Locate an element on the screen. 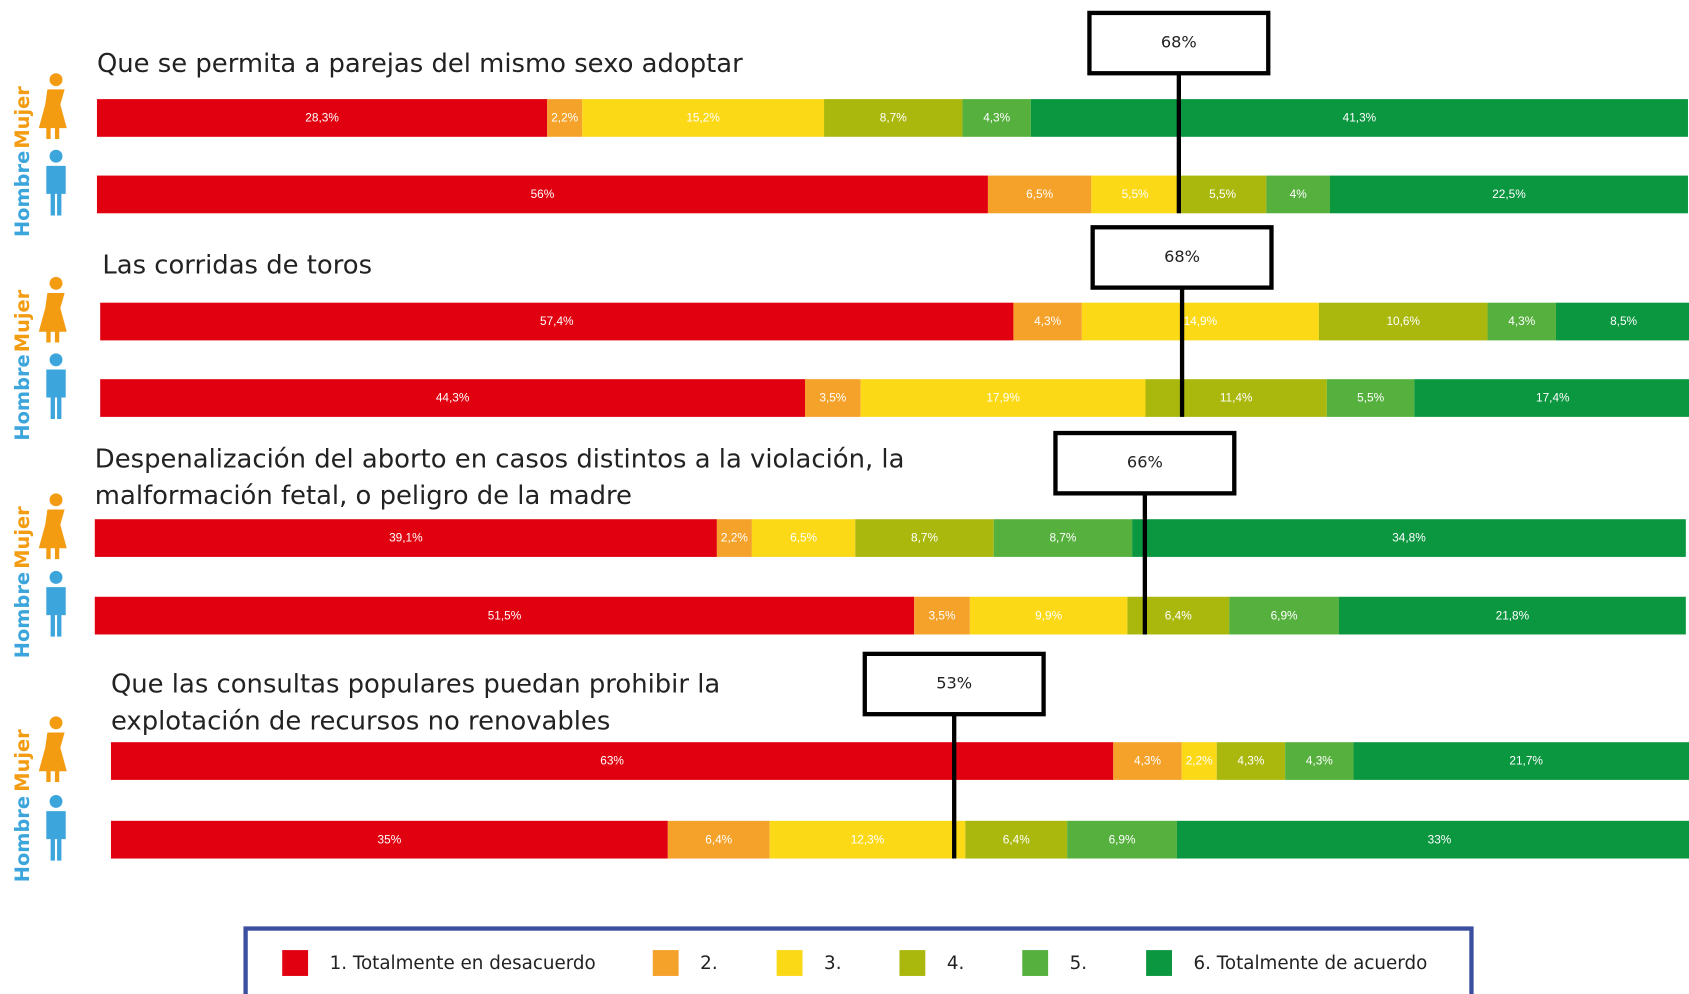 The image size is (1689, 994). legend-label: 4. is located at coordinates (955, 963).